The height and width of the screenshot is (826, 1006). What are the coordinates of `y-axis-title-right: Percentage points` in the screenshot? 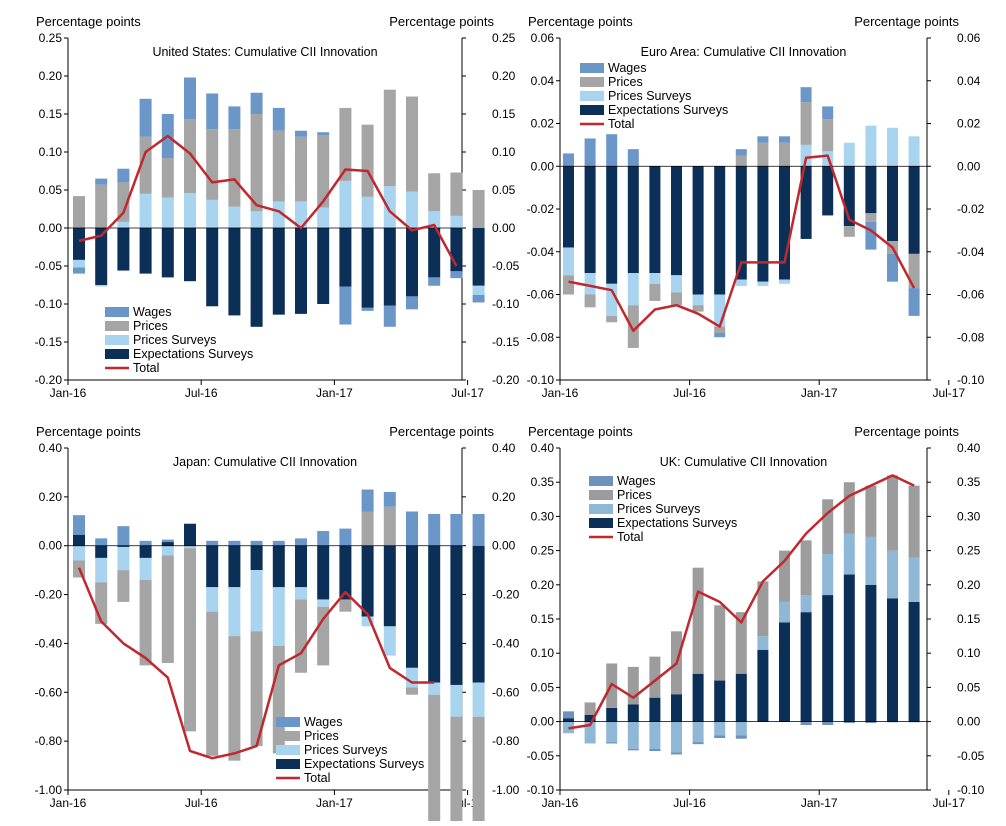 It's located at (906, 431).